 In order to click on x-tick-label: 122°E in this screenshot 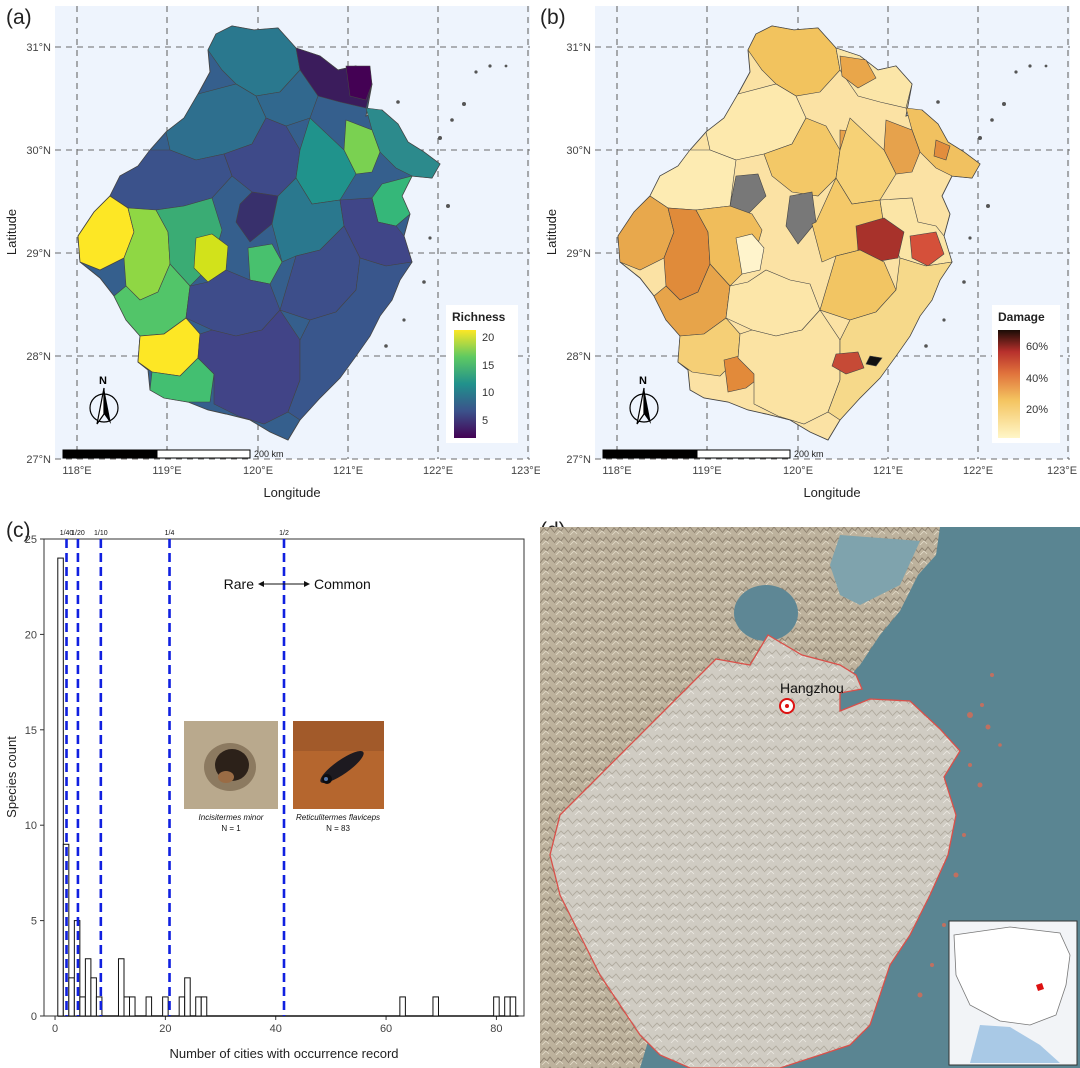, I will do `click(978, 471)`.